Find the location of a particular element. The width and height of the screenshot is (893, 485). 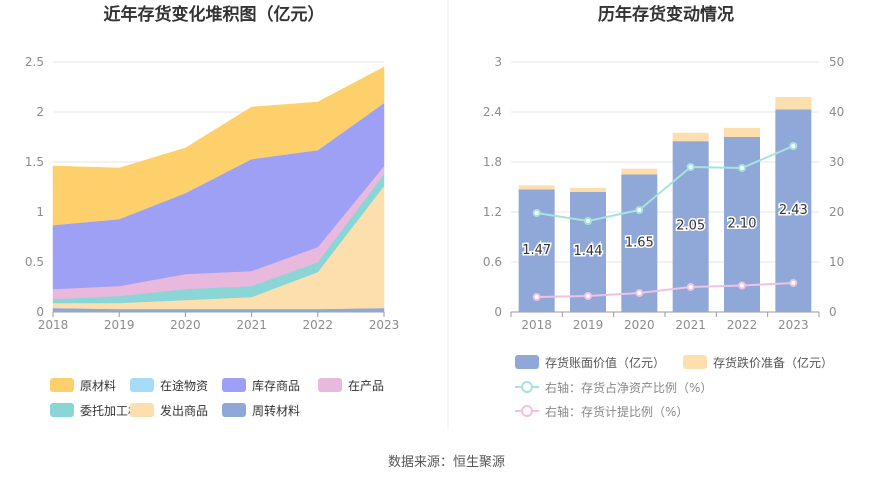

left-x-tick-label: 2020 is located at coordinates (185, 325).